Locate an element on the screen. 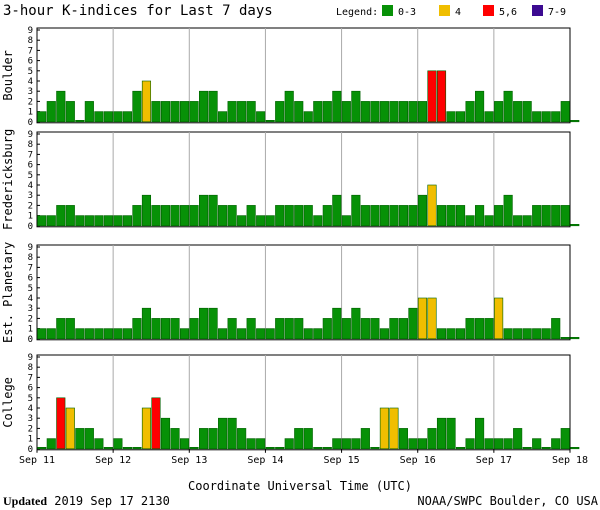 The image size is (600, 510). x-tick-label: Sep 11 is located at coordinates (37, 460).